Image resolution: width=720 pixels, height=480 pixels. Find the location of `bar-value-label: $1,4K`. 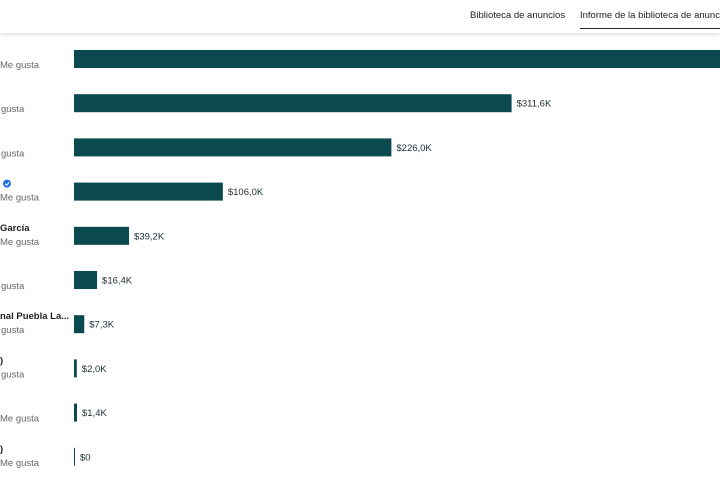

bar-value-label: $1,4K is located at coordinates (94, 413).